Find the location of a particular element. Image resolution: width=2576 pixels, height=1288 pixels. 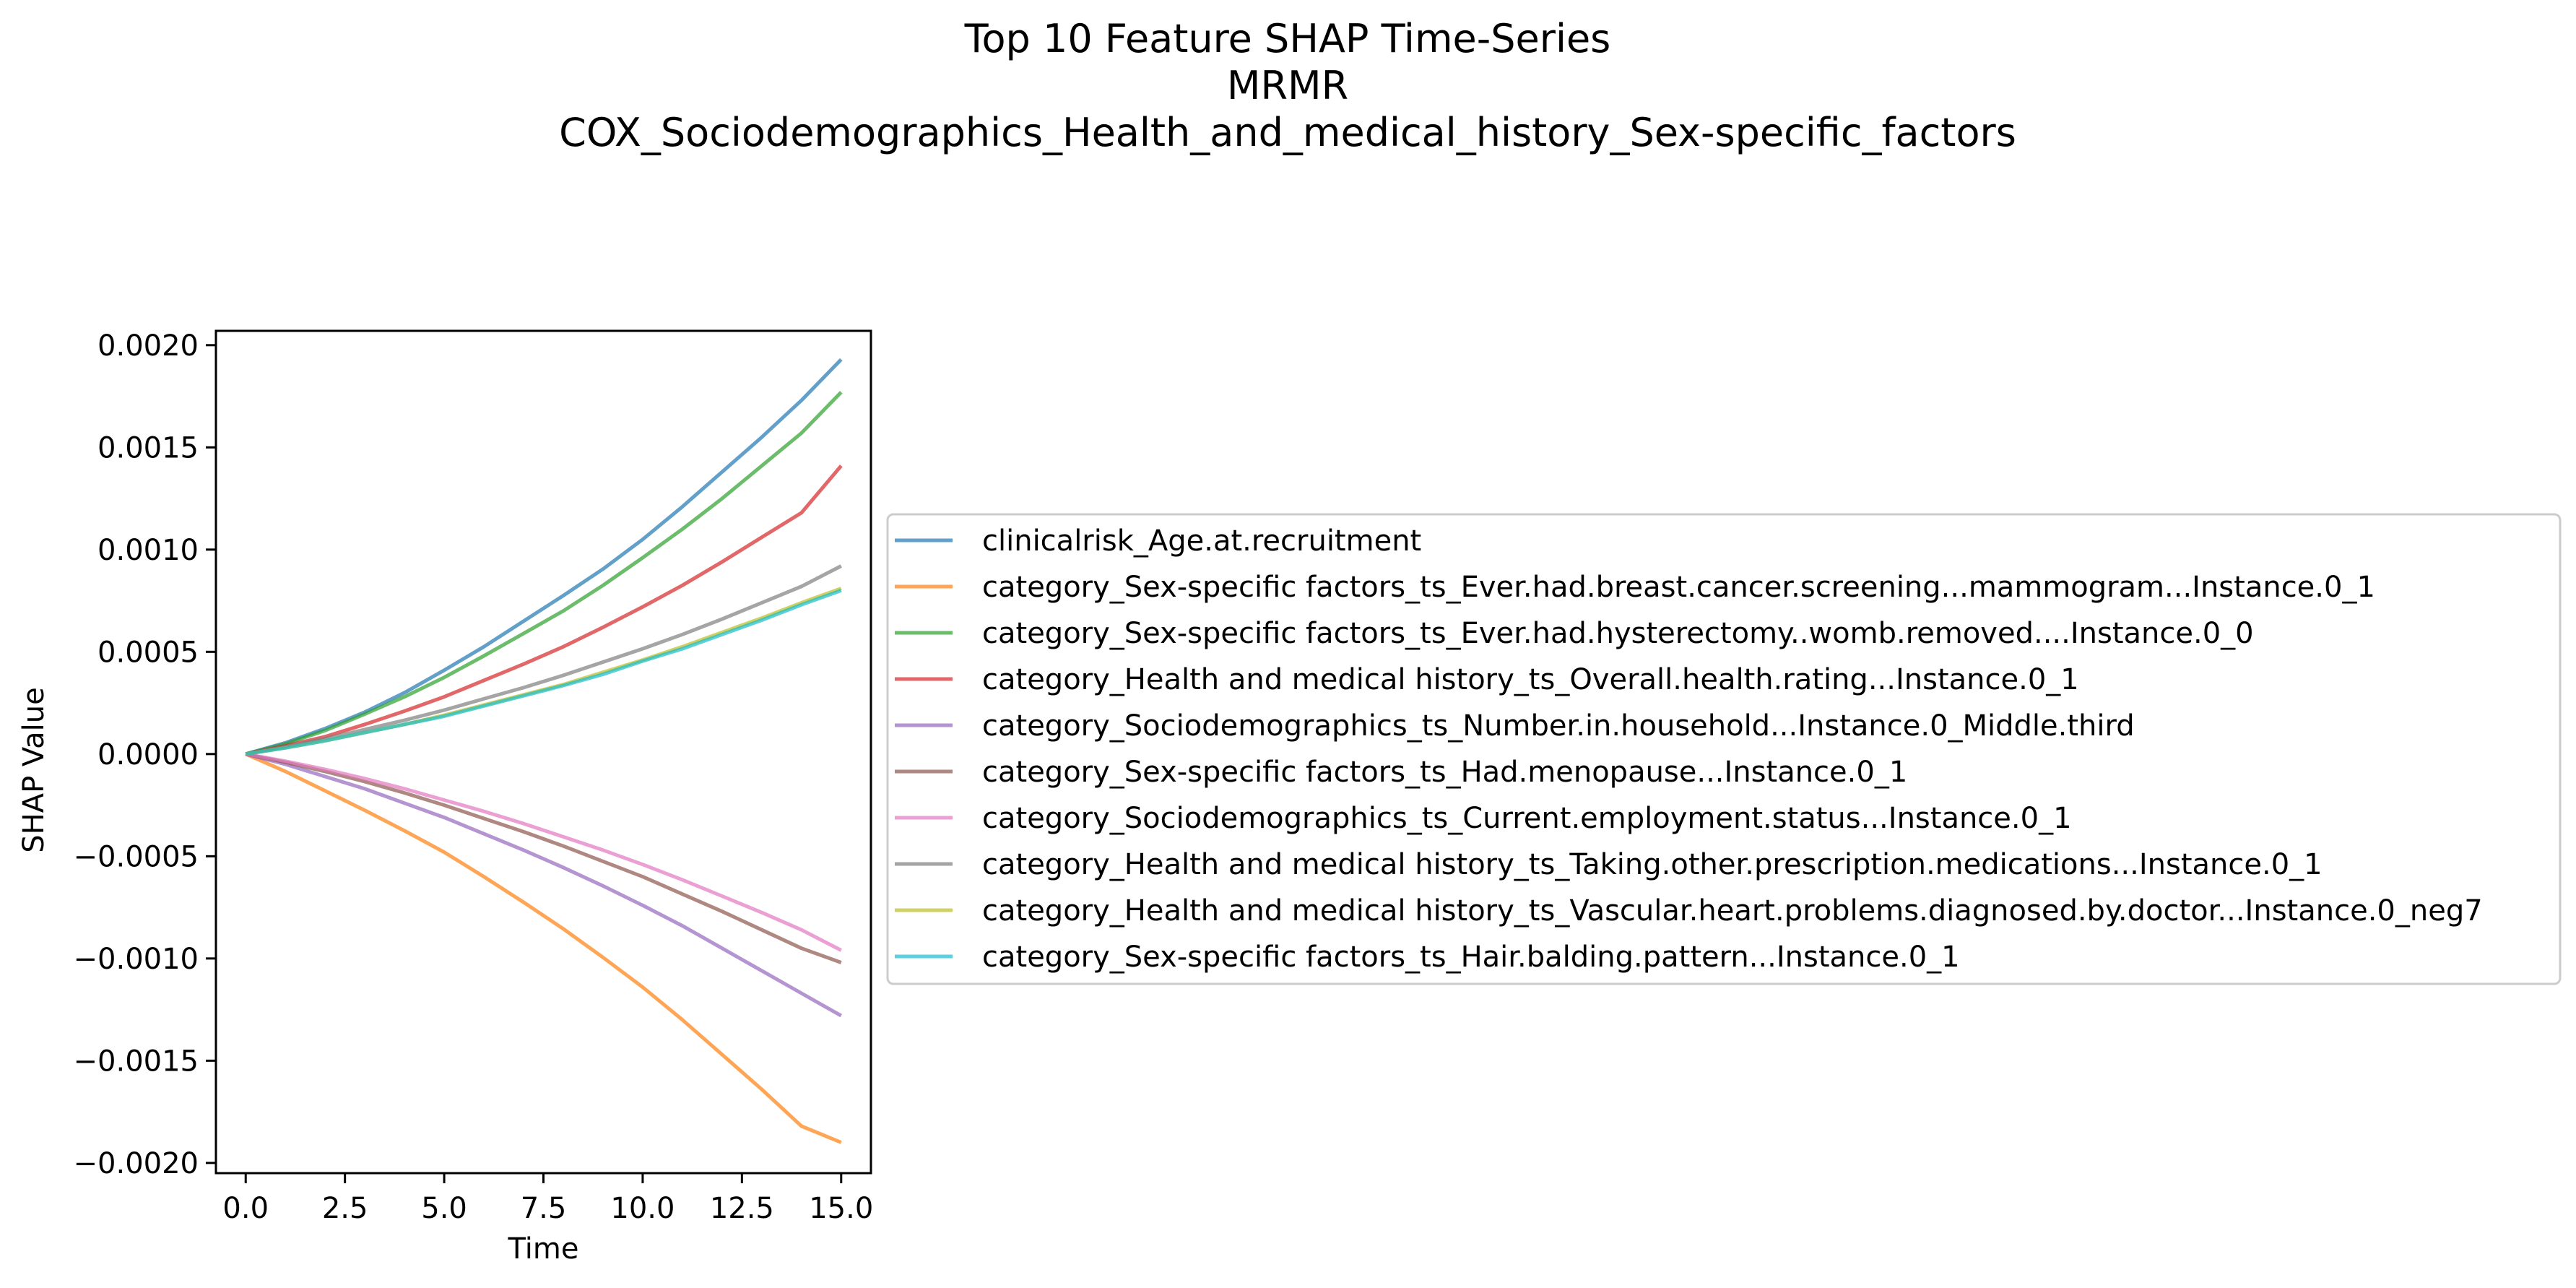

y-tick-label: −0.0015 is located at coordinates (136, 1061).